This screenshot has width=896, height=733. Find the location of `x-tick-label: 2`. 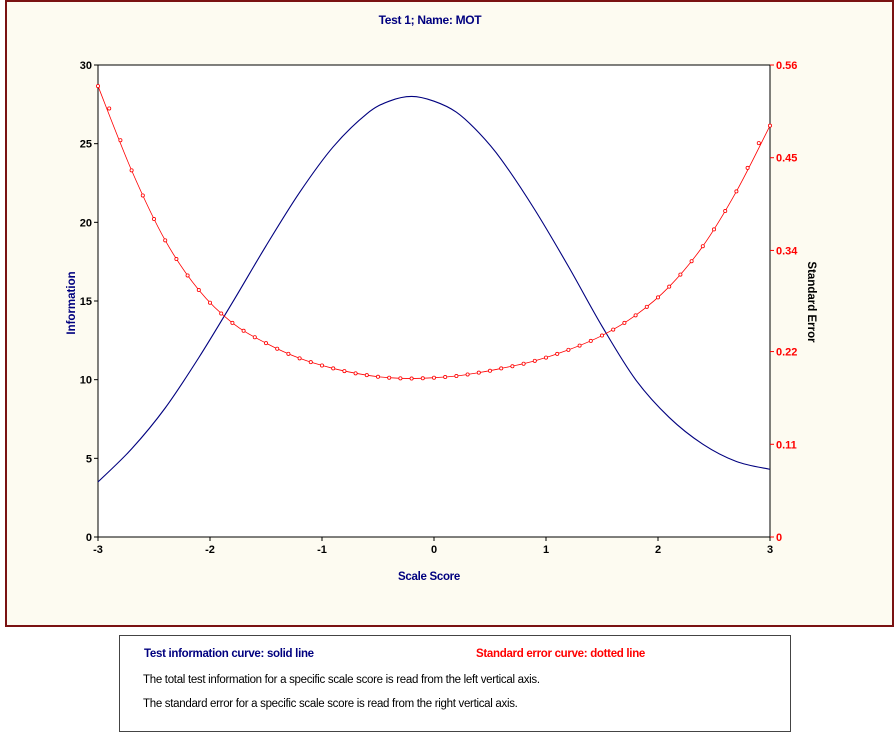

x-tick-label: 2 is located at coordinates (658, 550).